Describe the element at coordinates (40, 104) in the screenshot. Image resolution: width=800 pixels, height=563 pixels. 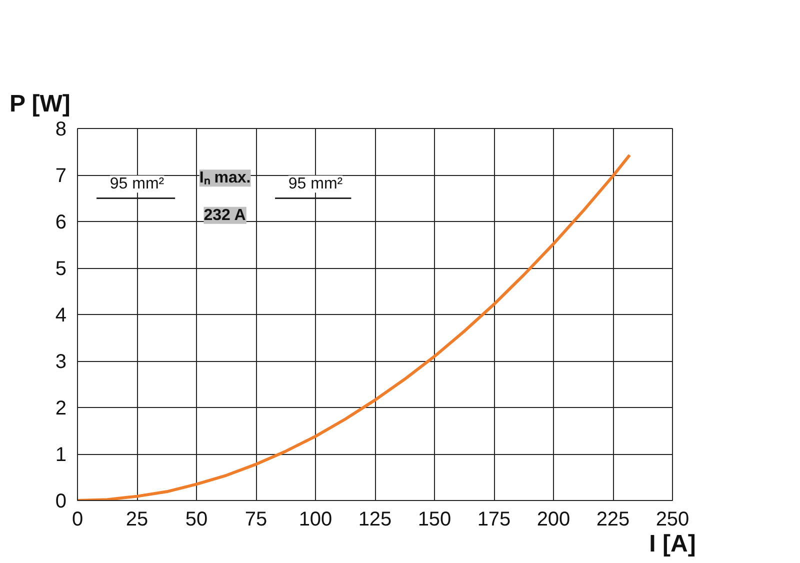
I see `y-axis-title: P [W]` at that location.